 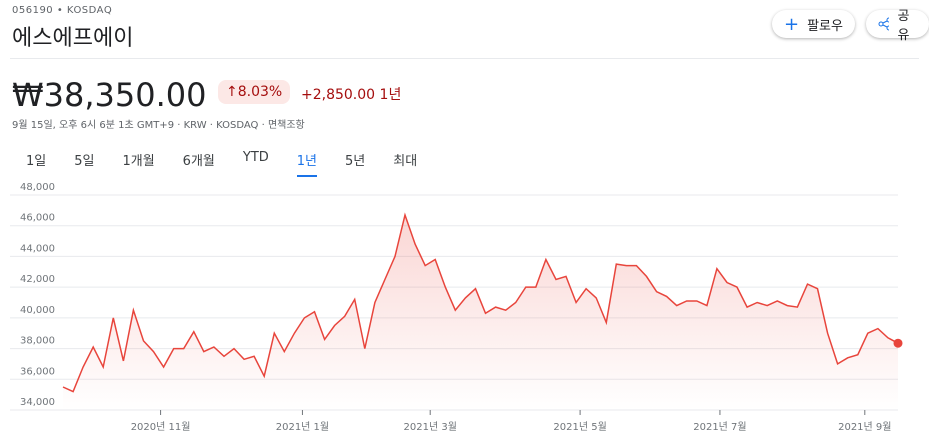 I want to click on last-point, so click(x=898, y=343).